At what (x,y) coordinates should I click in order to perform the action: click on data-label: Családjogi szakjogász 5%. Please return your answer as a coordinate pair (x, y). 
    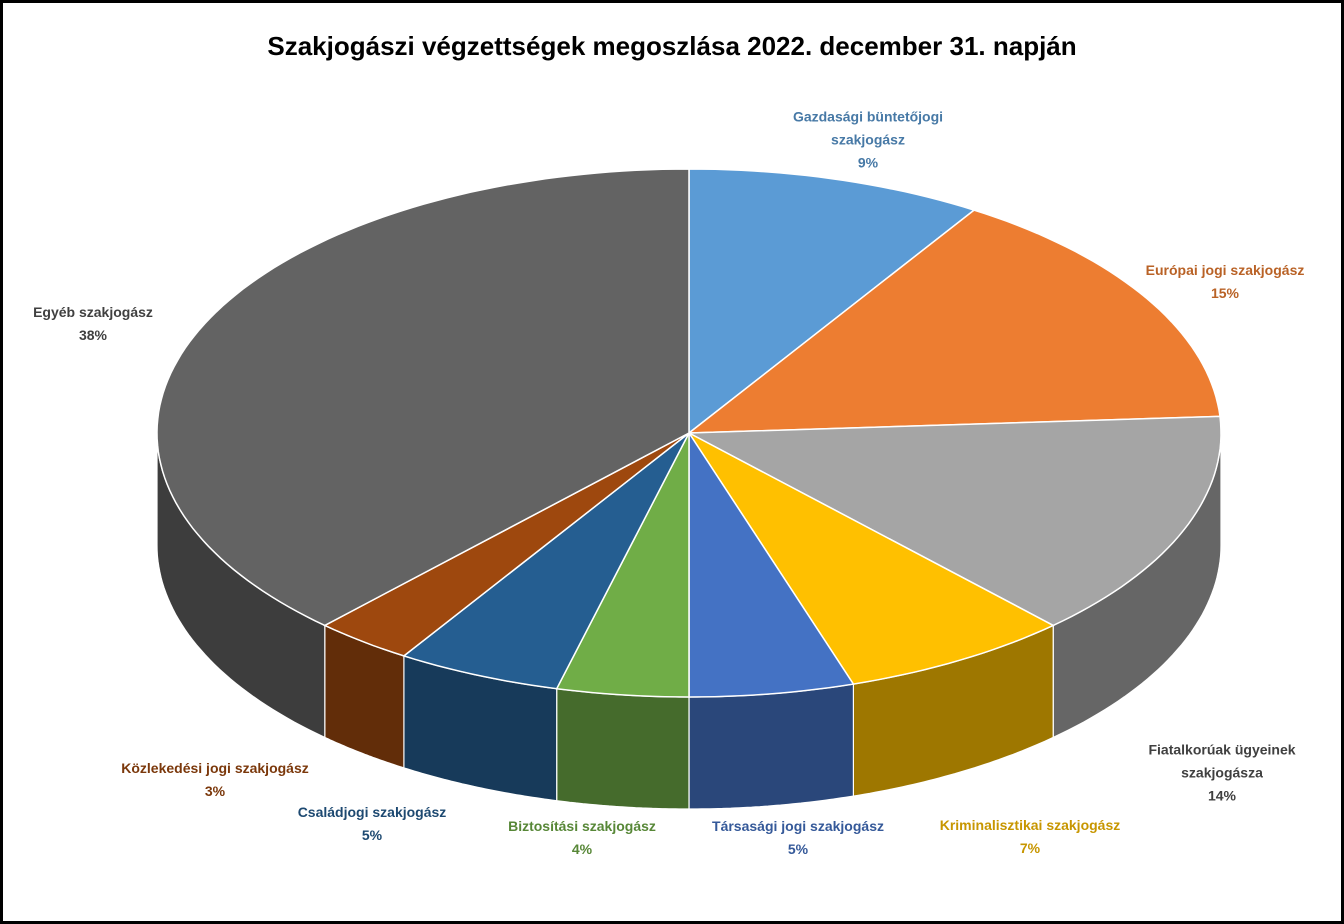
    Looking at the image, I should click on (372, 824).